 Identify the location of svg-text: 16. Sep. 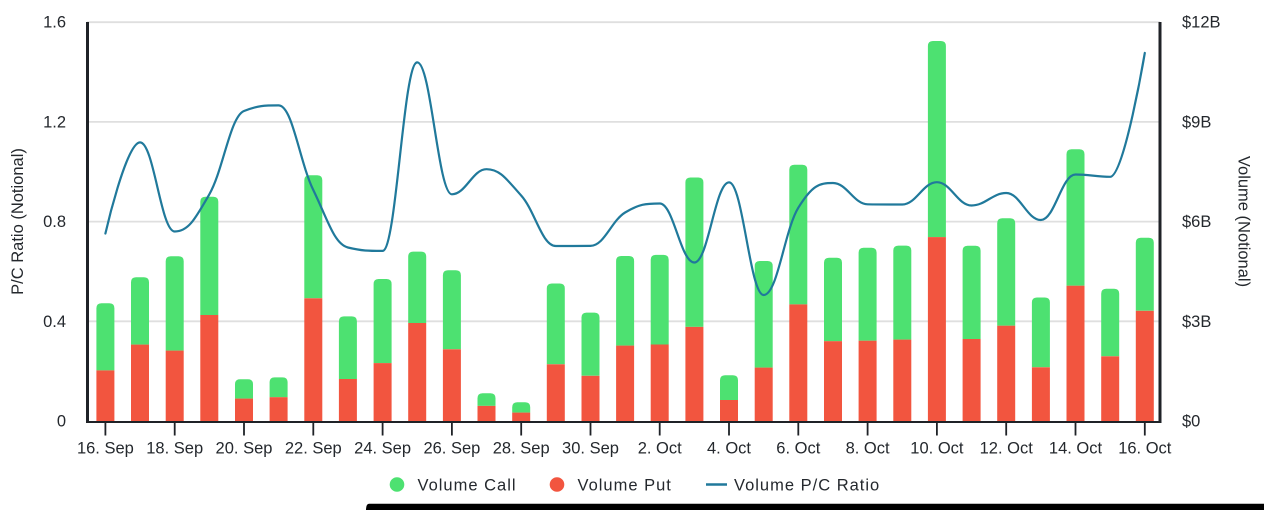
(105, 449).